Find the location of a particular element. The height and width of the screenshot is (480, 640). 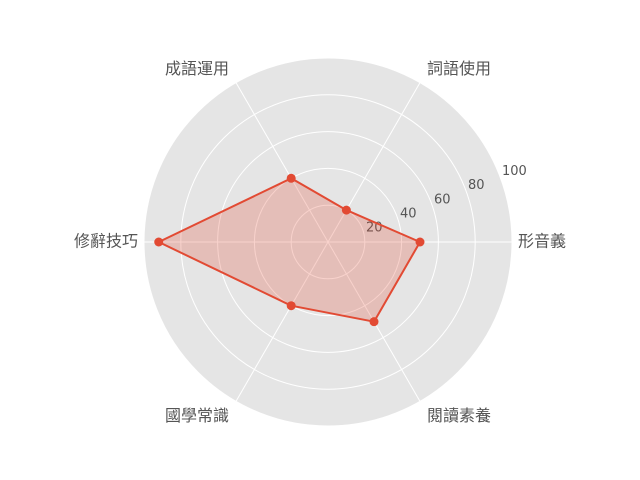

category-label: 形音義 is located at coordinates (542, 241).